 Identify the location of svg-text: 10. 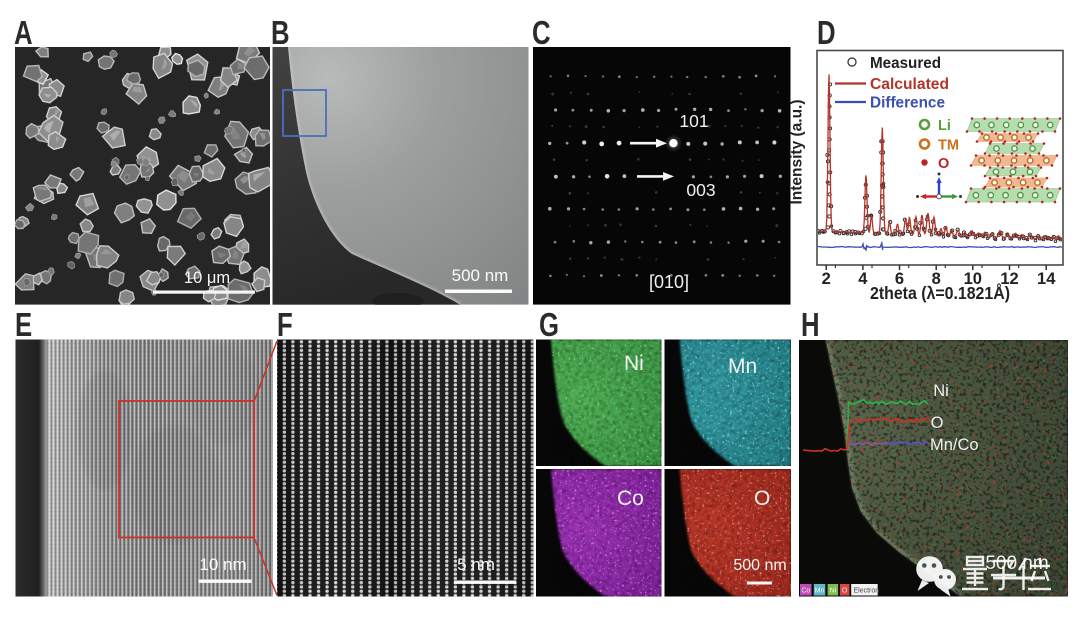
(973, 279).